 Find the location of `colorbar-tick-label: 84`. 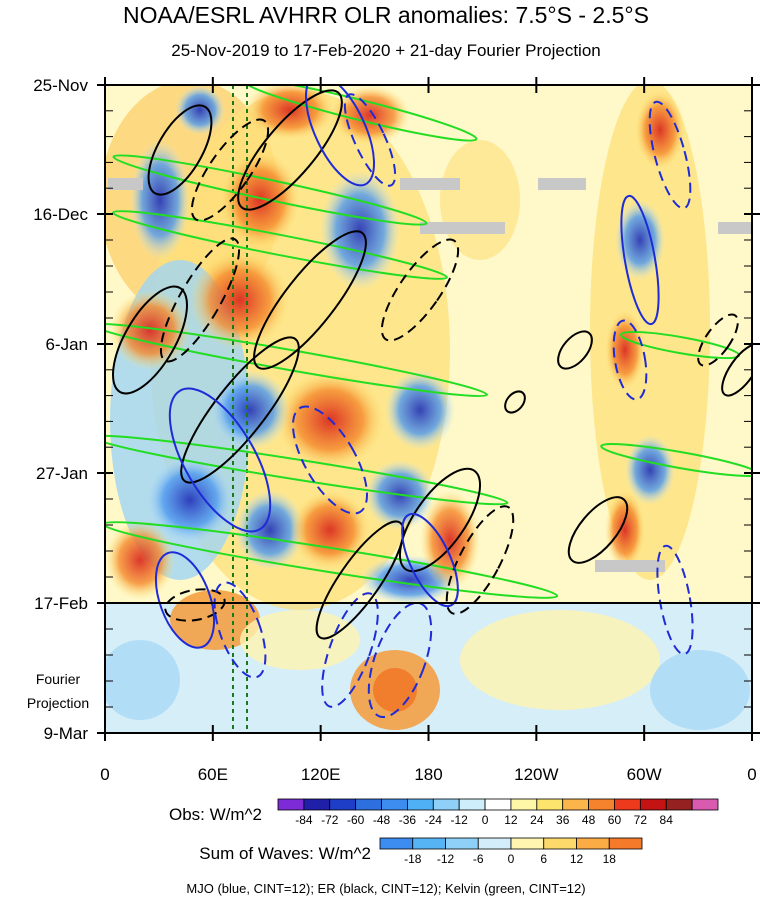

colorbar-tick-label: 84 is located at coordinates (667, 820).